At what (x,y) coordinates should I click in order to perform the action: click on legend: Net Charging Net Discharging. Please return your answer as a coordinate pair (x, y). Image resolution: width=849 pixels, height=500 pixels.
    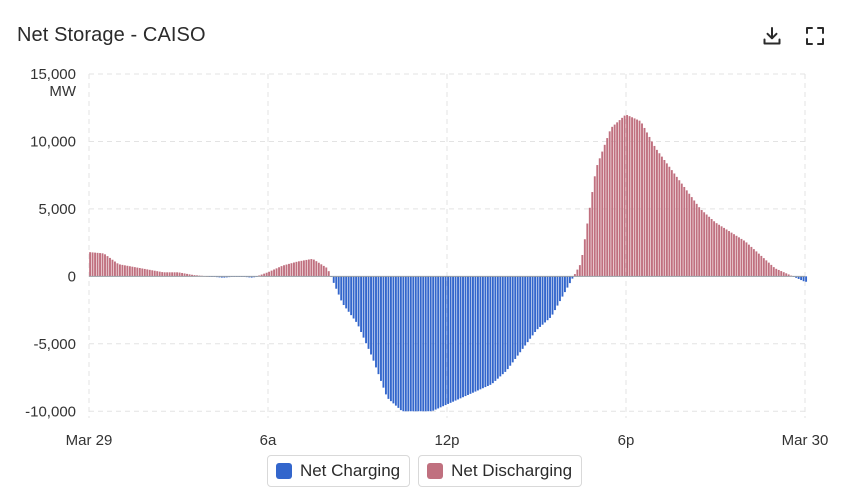
    Looking at the image, I should click on (424, 471).